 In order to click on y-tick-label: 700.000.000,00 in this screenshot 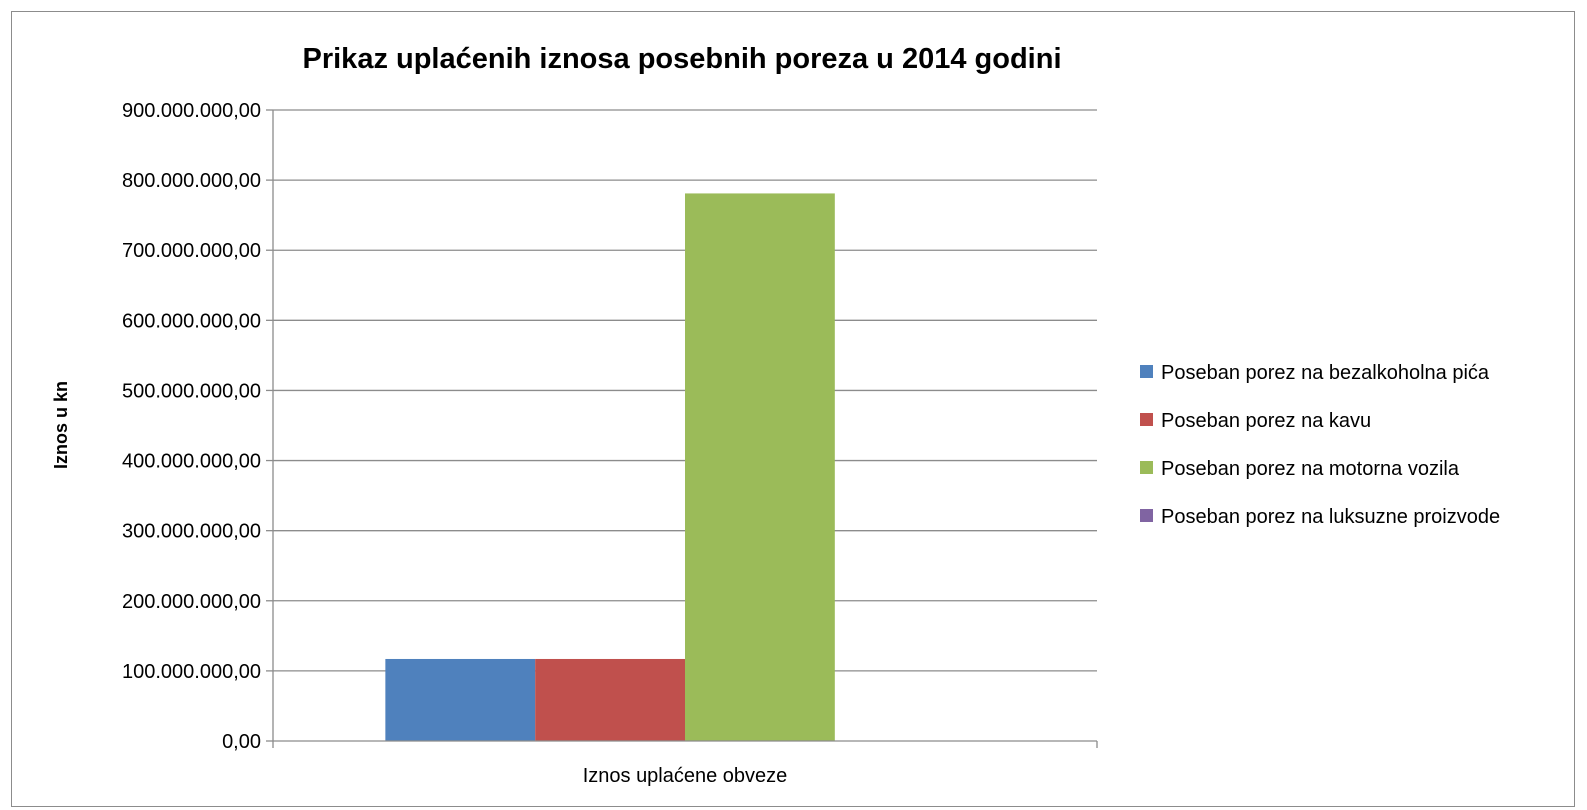, I will do `click(191, 251)`.